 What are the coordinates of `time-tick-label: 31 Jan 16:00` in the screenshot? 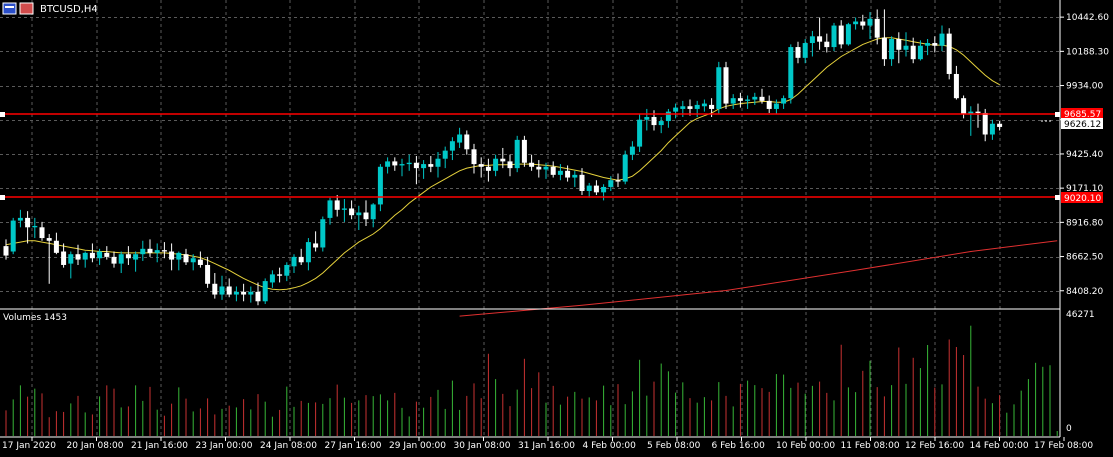 It's located at (546, 446).